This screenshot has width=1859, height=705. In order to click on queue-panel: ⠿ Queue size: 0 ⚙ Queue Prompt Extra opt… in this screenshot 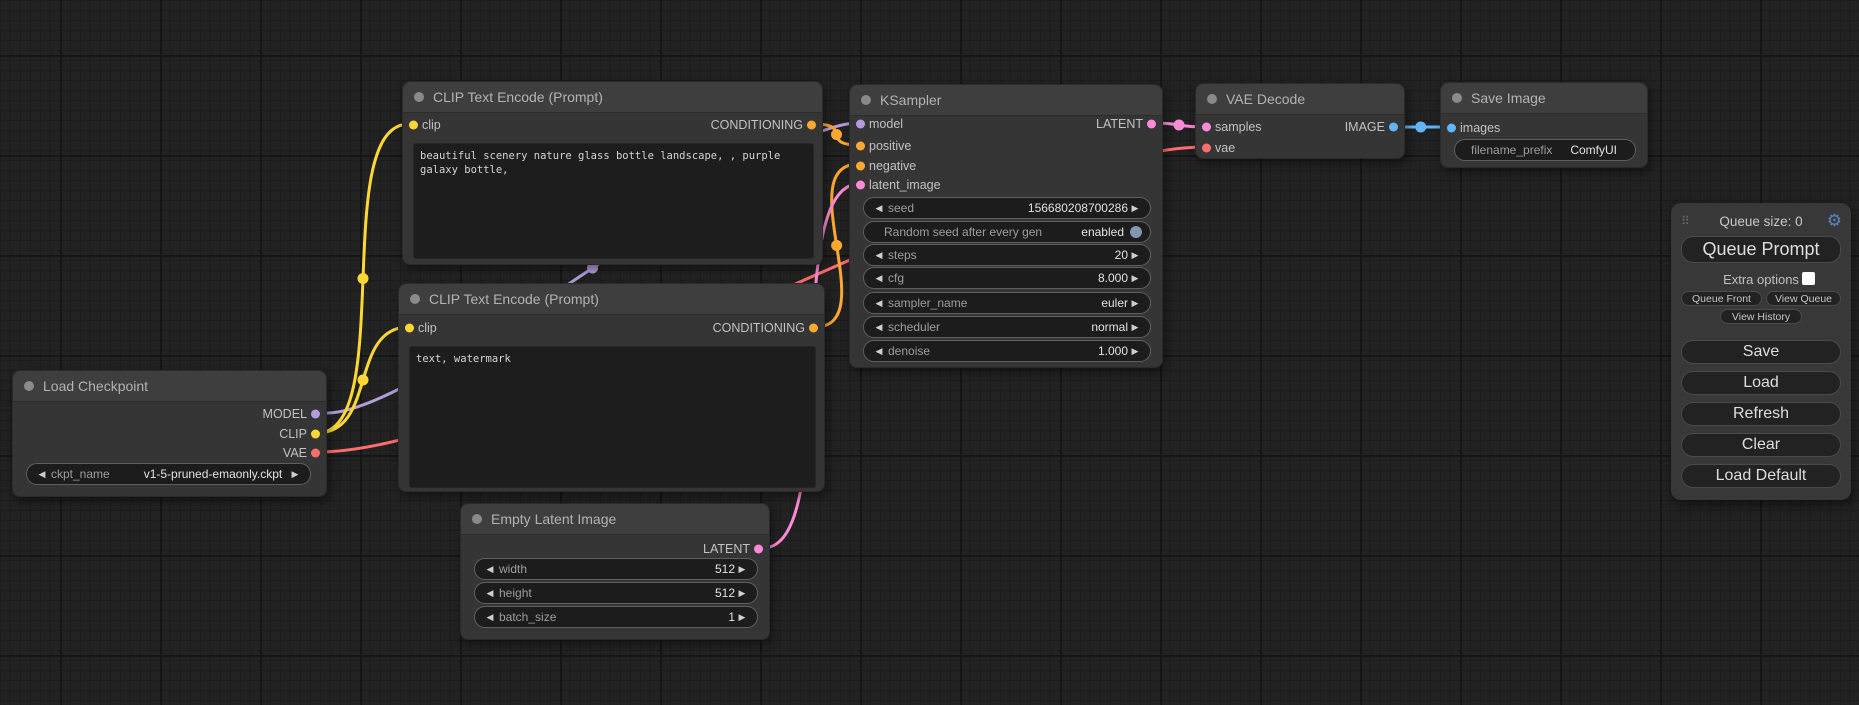, I will do `click(1761, 351)`.